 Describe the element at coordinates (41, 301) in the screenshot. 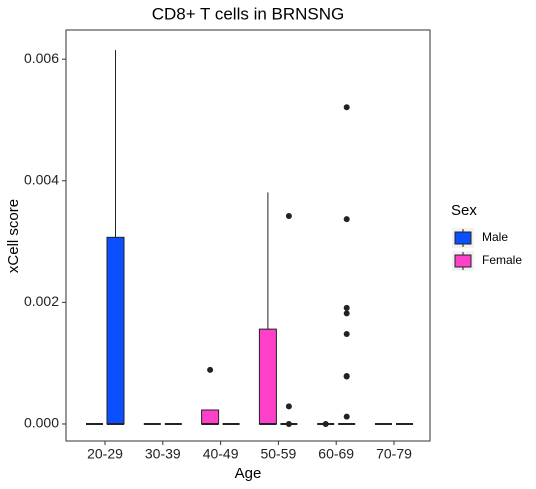

I see `y-tick-label: 0.002` at that location.